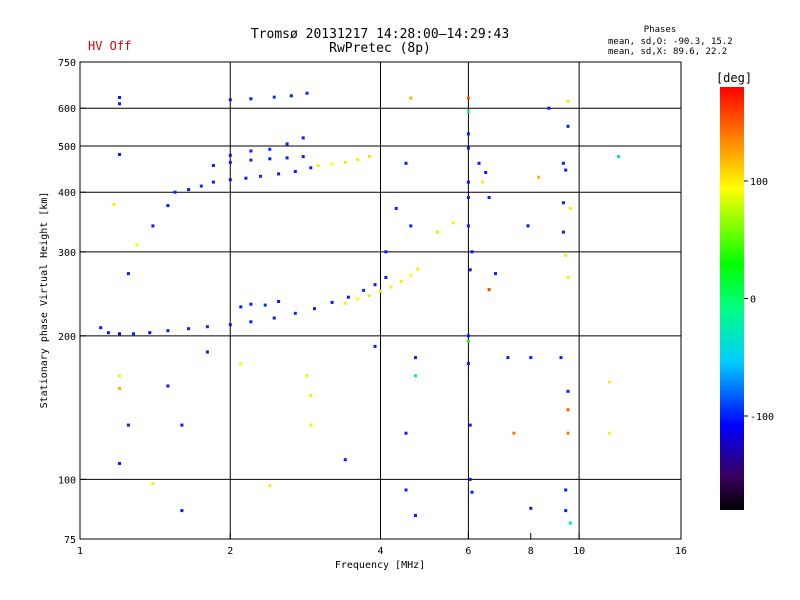  What do you see at coordinates (67, 63) in the screenshot?
I see `y-tick-label: 750` at bounding box center [67, 63].